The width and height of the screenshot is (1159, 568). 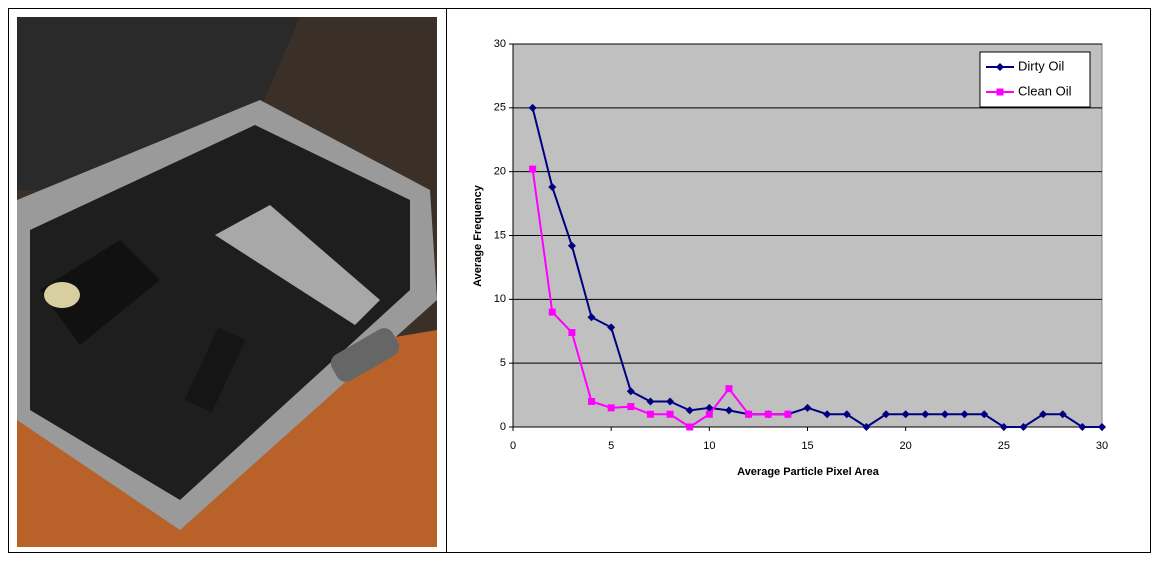 I want to click on x-tick-label: 15, so click(x=807, y=446).